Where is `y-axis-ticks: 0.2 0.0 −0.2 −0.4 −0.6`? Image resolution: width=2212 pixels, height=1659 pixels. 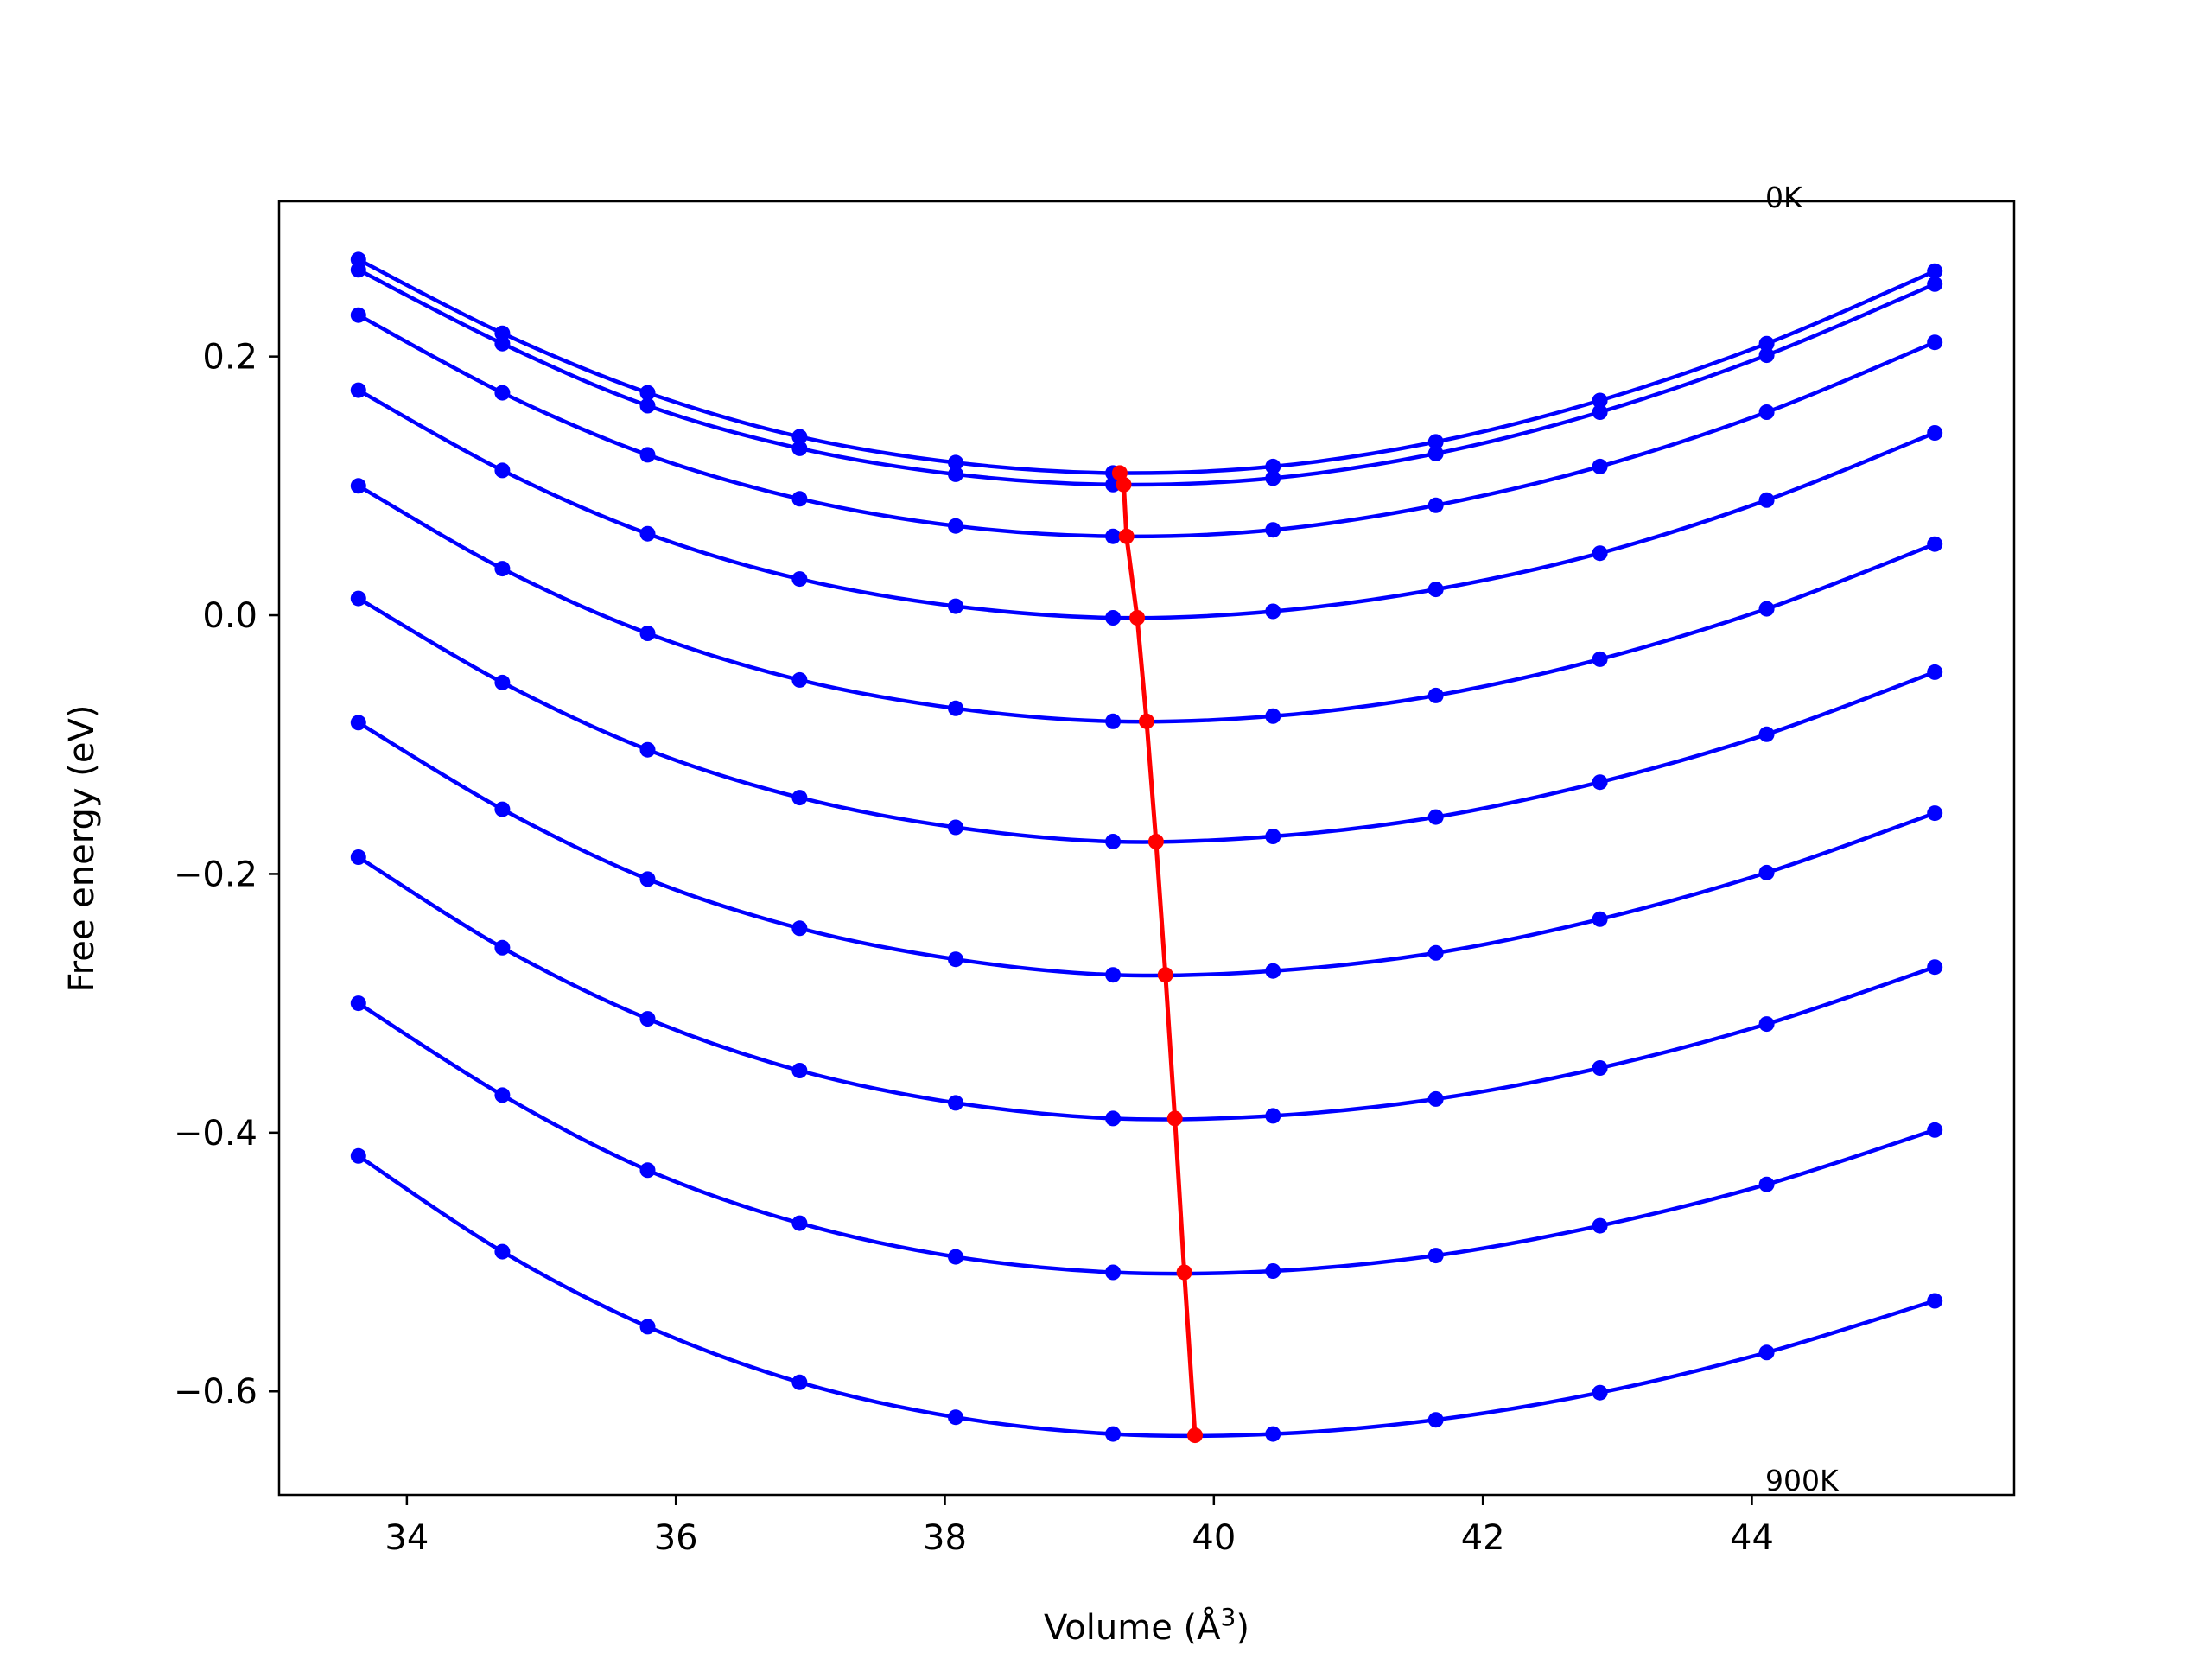
y-axis-ticks: 0.2 0.0 −0.2 −0.4 −0.6 is located at coordinates (226, 875).